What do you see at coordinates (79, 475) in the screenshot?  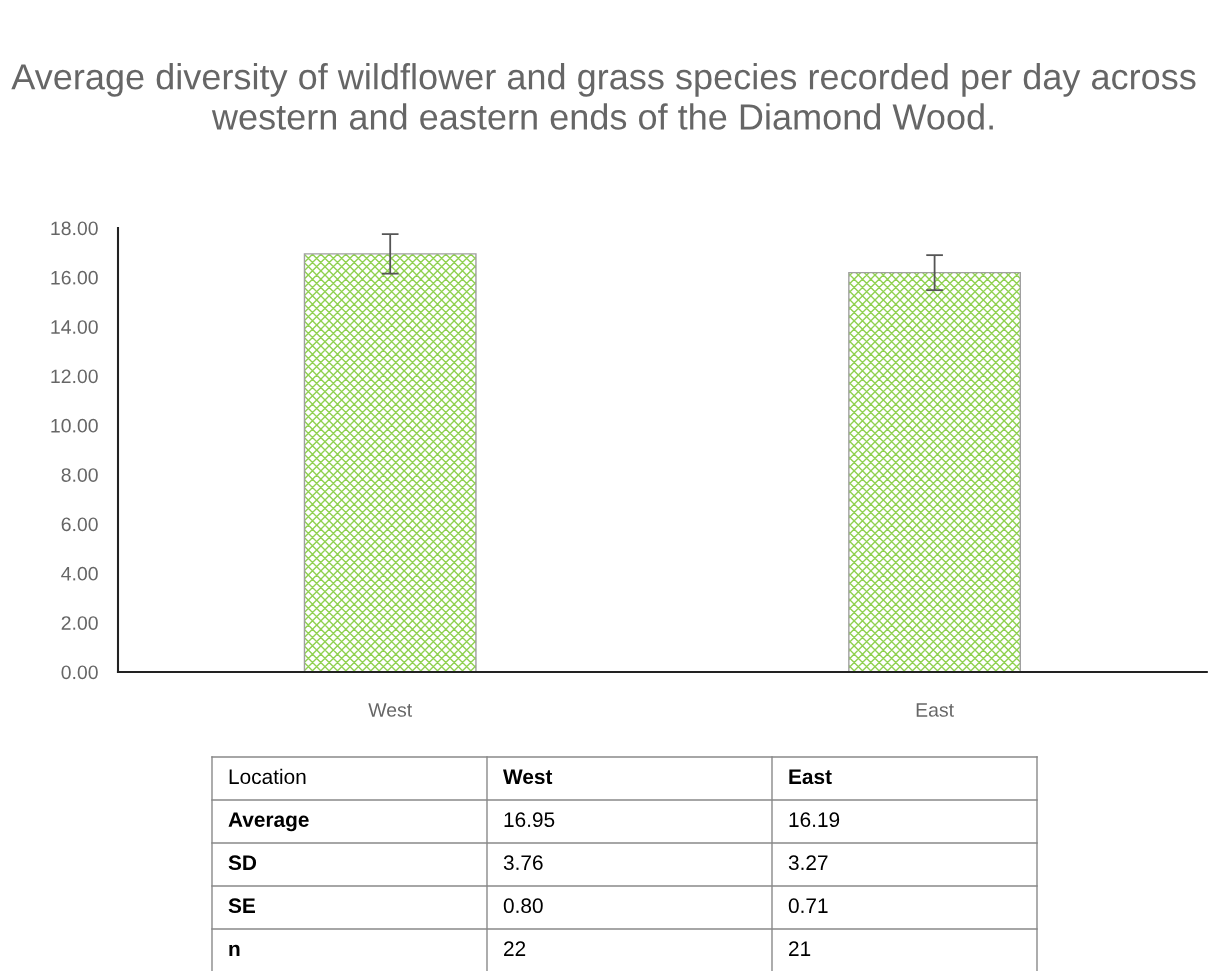 I see `y-tick-label: 8.00` at bounding box center [79, 475].